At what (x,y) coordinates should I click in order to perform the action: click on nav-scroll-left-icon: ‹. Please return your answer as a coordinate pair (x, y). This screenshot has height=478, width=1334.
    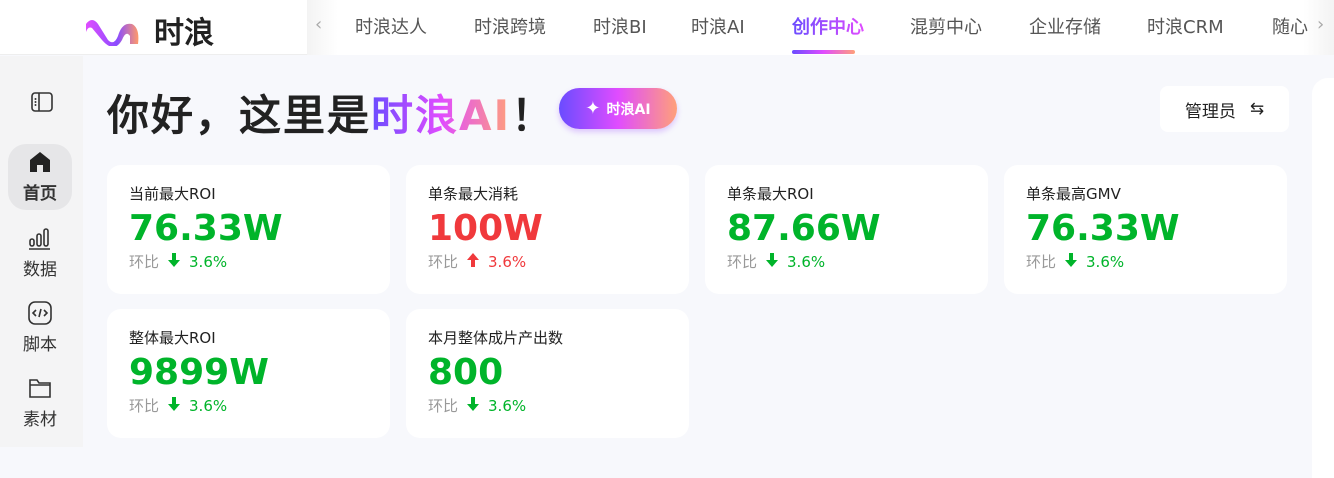
    Looking at the image, I should click on (319, 24).